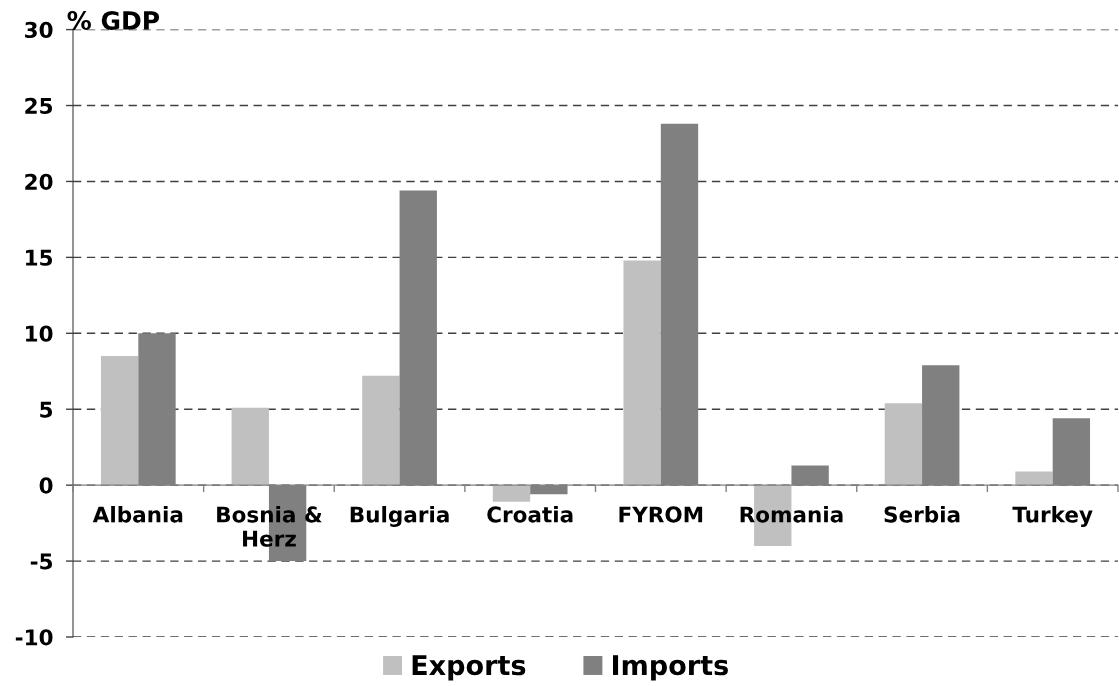  Describe the element at coordinates (670, 668) in the screenshot. I see `legend-label: Imports` at that location.